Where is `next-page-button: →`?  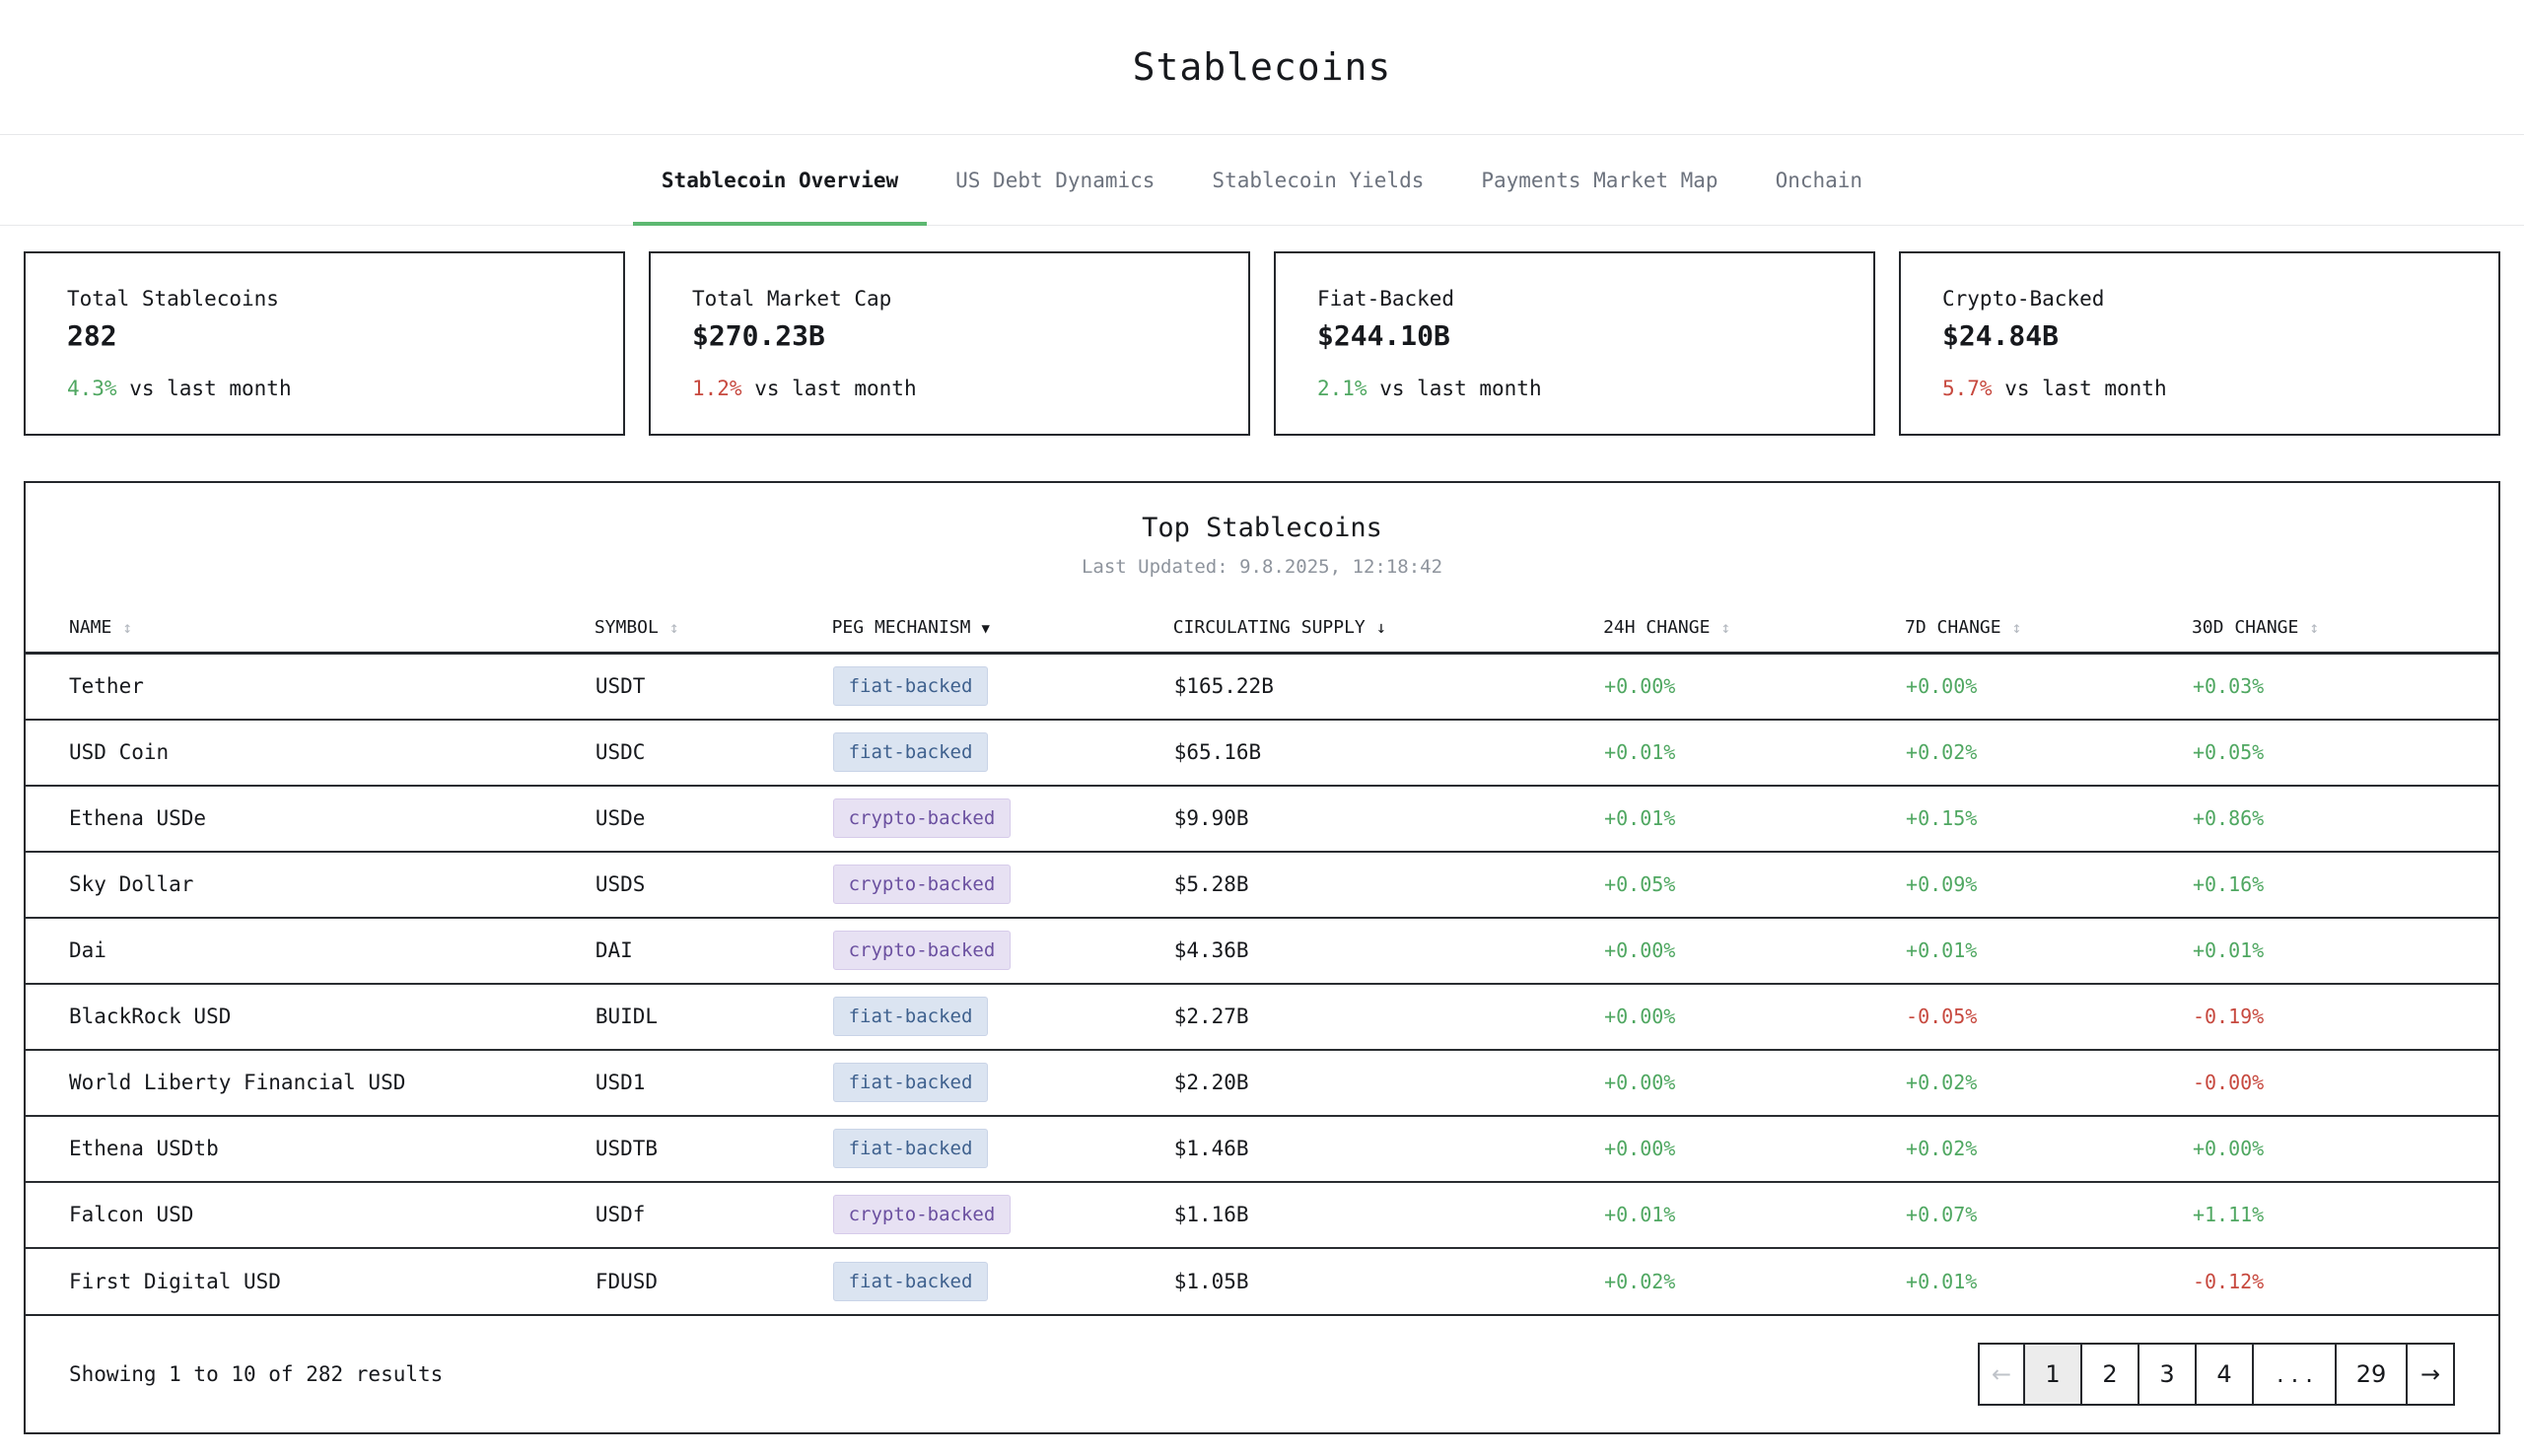 next-page-button: → is located at coordinates (2431, 1374).